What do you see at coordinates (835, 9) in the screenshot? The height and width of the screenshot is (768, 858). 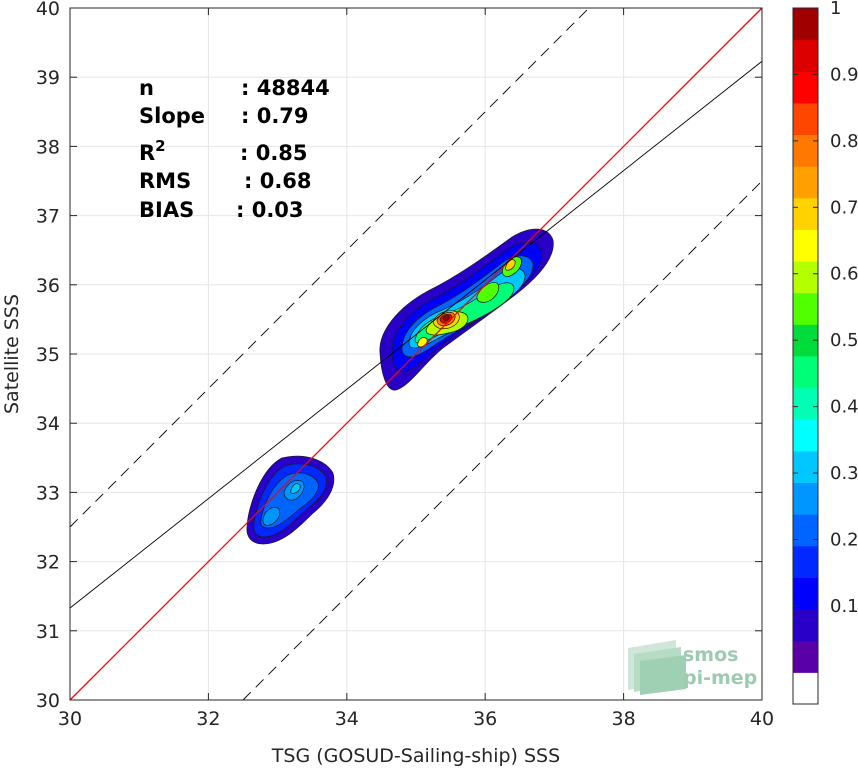 I see `colorbar-tick-label: 1` at bounding box center [835, 9].